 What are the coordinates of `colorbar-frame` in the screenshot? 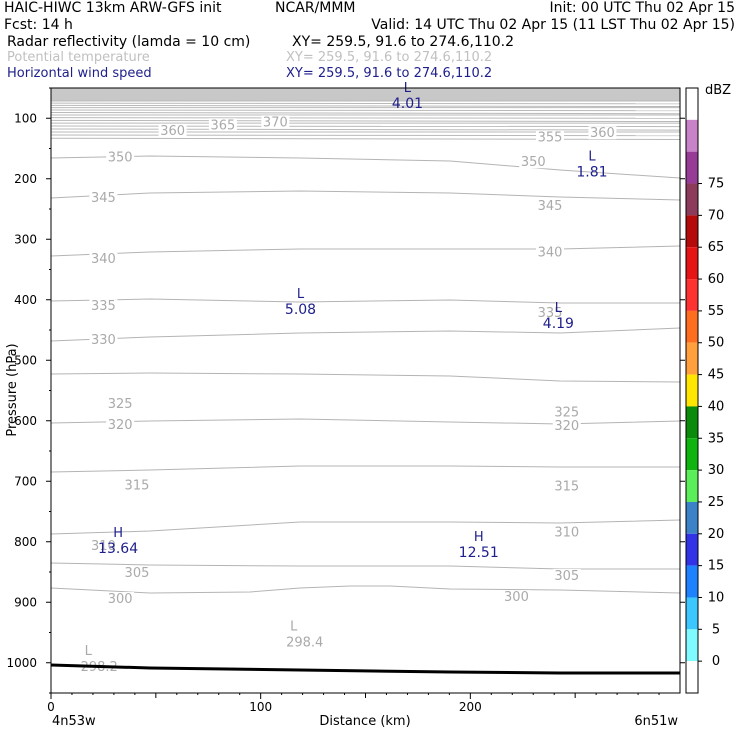 It's located at (692, 390).